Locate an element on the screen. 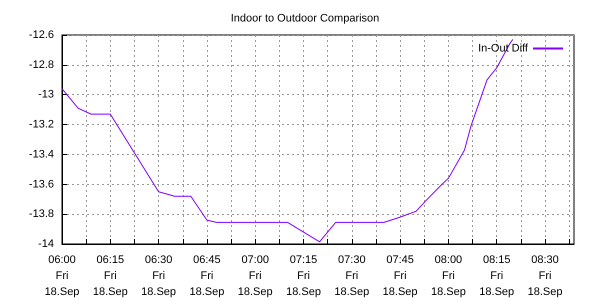 The width and height of the screenshot is (610, 300). chart-title: Indoor to Outdoor Comparison is located at coordinates (305, 18).